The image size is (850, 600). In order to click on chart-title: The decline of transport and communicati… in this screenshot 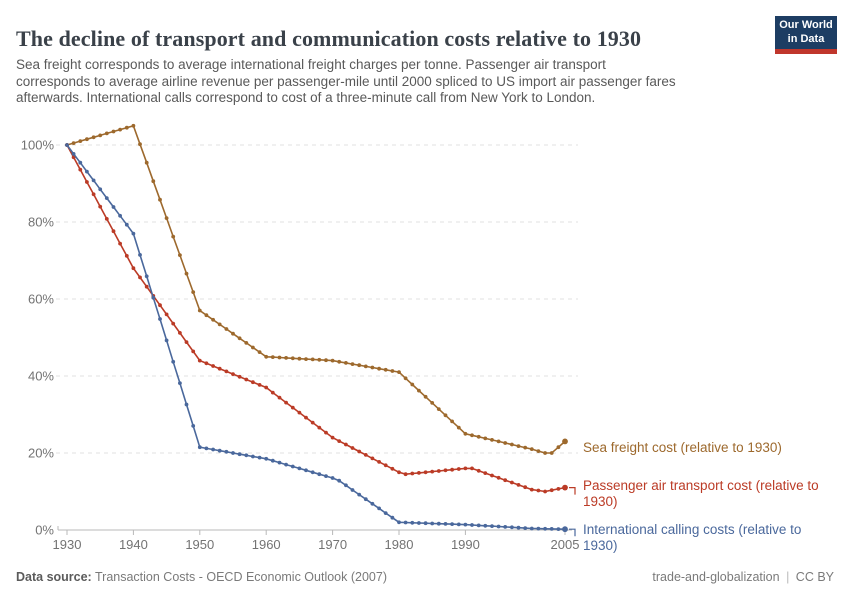, I will do `click(329, 38)`.